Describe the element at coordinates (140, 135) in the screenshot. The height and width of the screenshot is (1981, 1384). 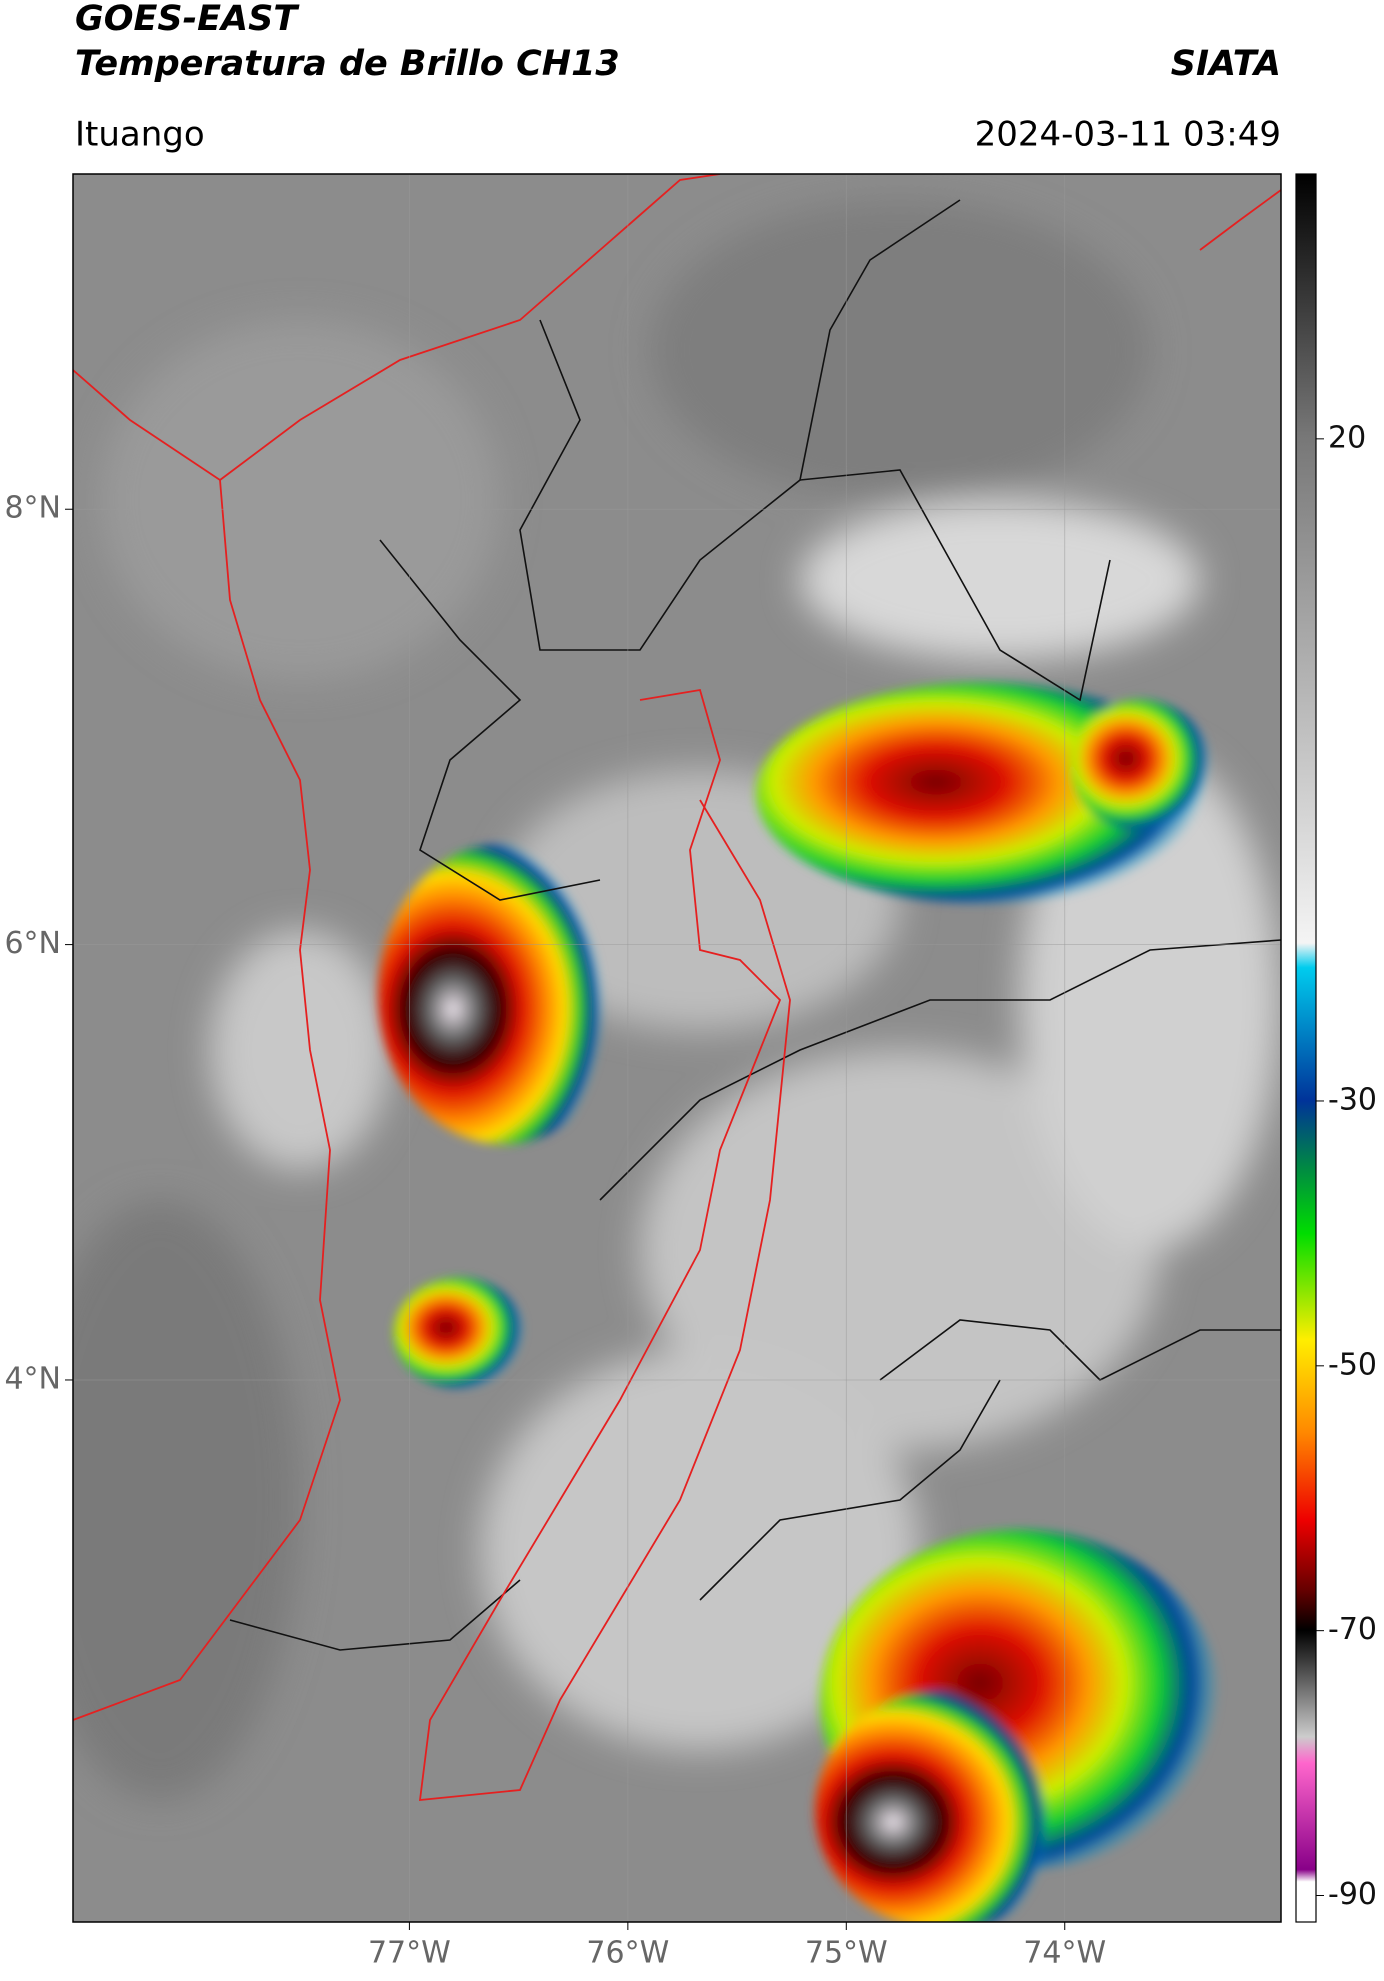
I see `location: Ituango` at that location.